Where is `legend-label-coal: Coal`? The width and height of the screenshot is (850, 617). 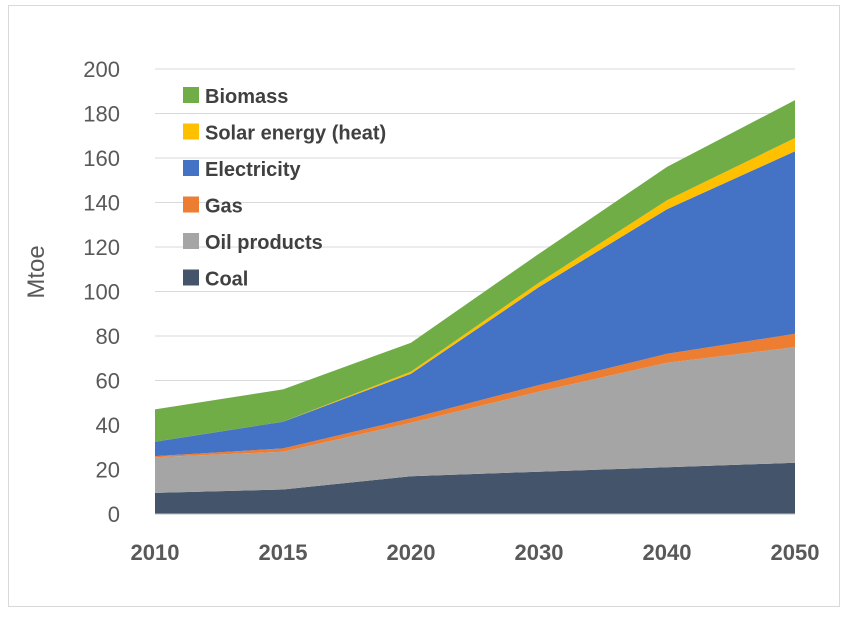
legend-label-coal: Coal is located at coordinates (226, 280).